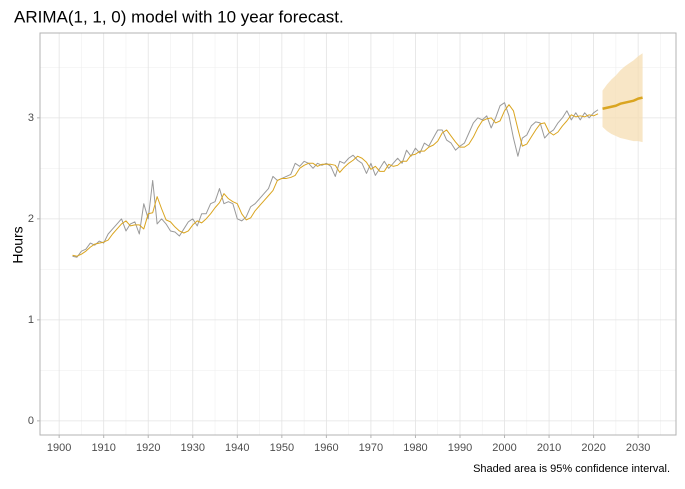  I want to click on y-tick-label: 2, so click(31, 219).